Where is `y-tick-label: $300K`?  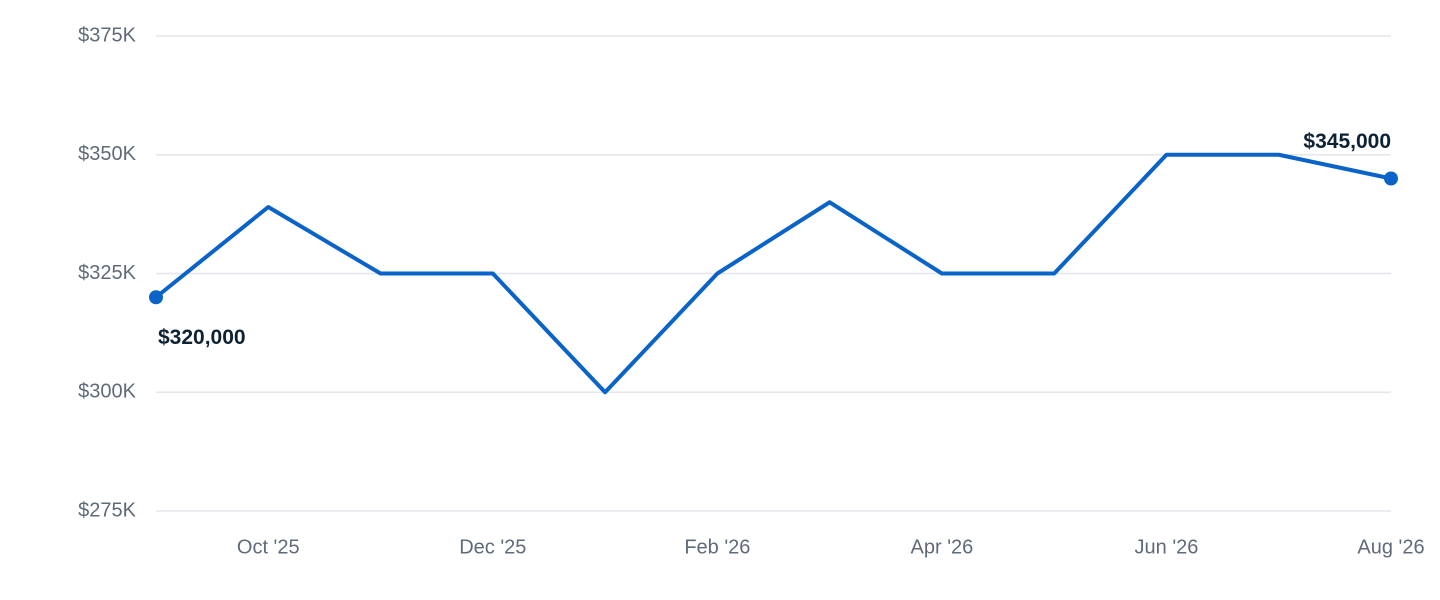
y-tick-label: $300K is located at coordinates (107, 392).